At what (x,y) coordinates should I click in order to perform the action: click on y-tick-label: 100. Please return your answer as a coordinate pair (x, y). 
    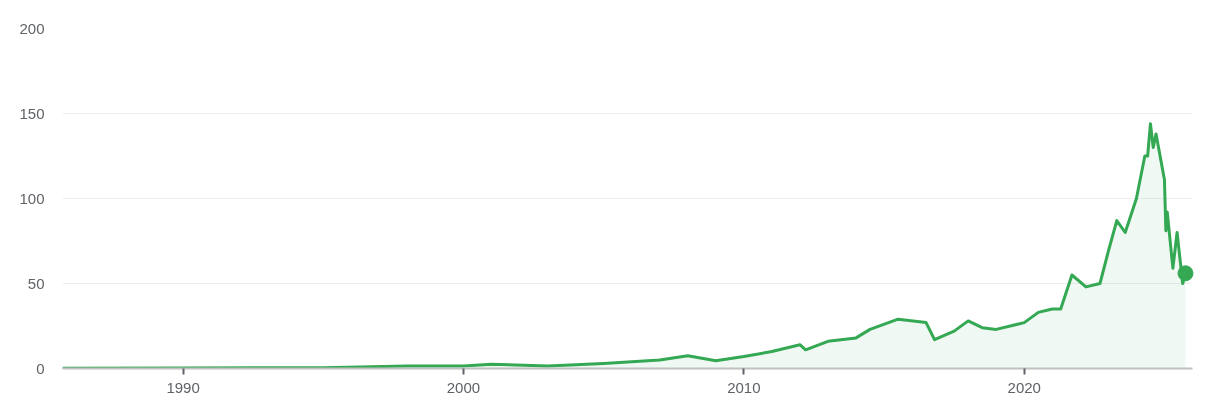
    Looking at the image, I should click on (32, 198).